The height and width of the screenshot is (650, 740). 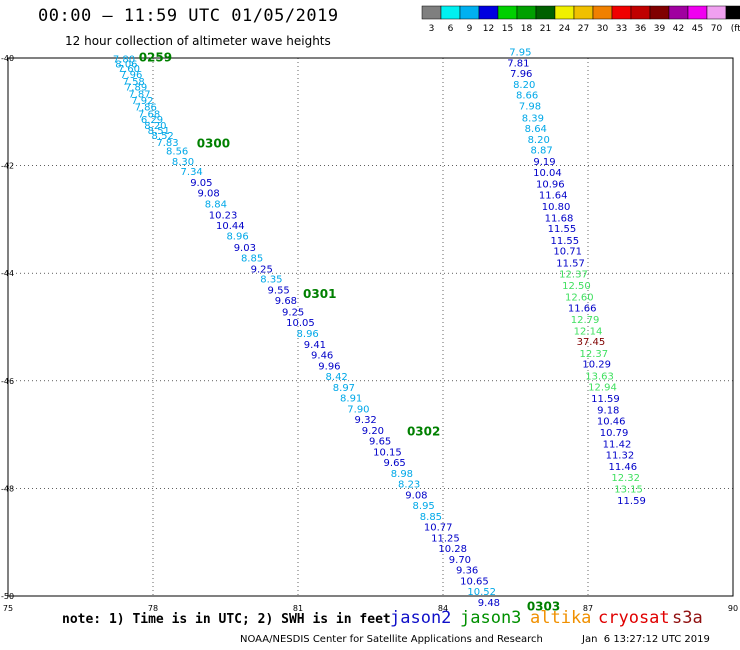 I want to click on wave-height-label: 7.98, so click(x=530, y=106).